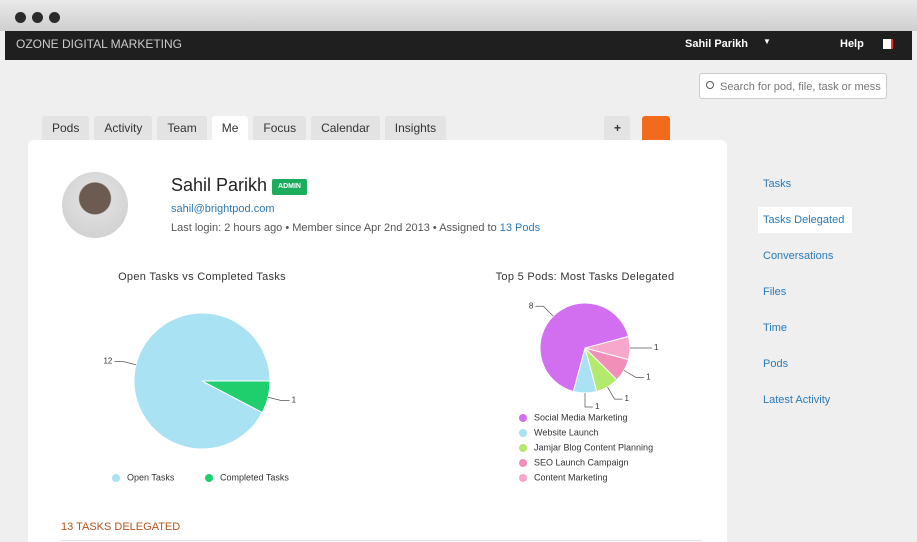 The height and width of the screenshot is (542, 917). I want to click on sidebar-link: Time, so click(775, 328).